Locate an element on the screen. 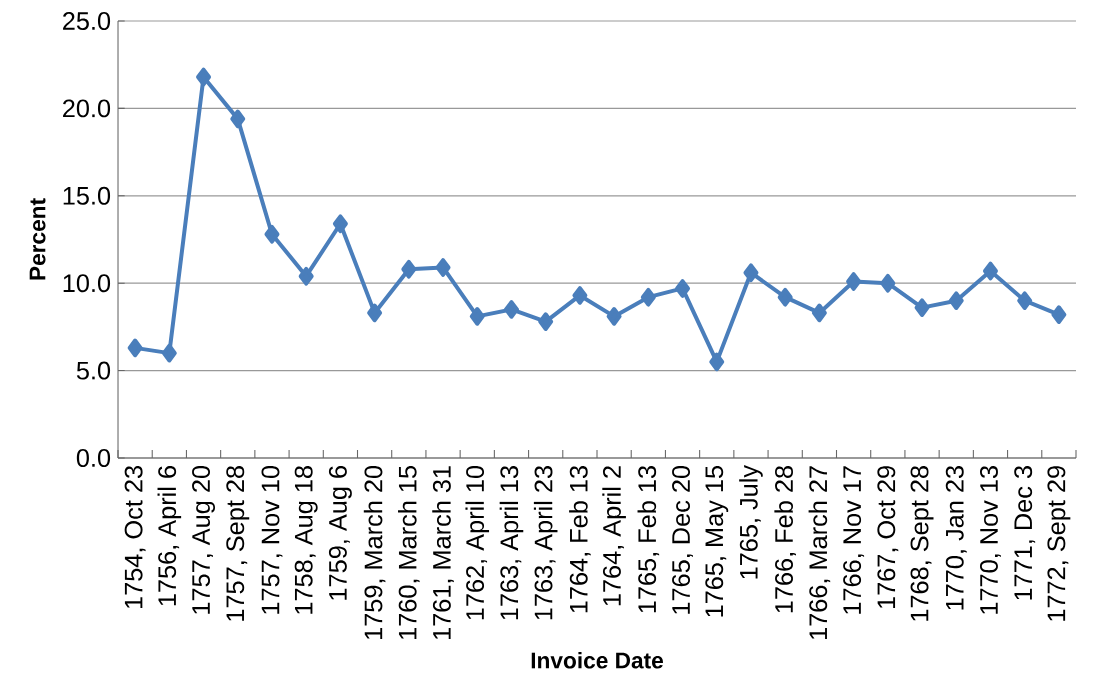 Image resolution: width=1104 pixels, height=696 pixels. x-tick-label: 1763, April 23 is located at coordinates (545, 543).